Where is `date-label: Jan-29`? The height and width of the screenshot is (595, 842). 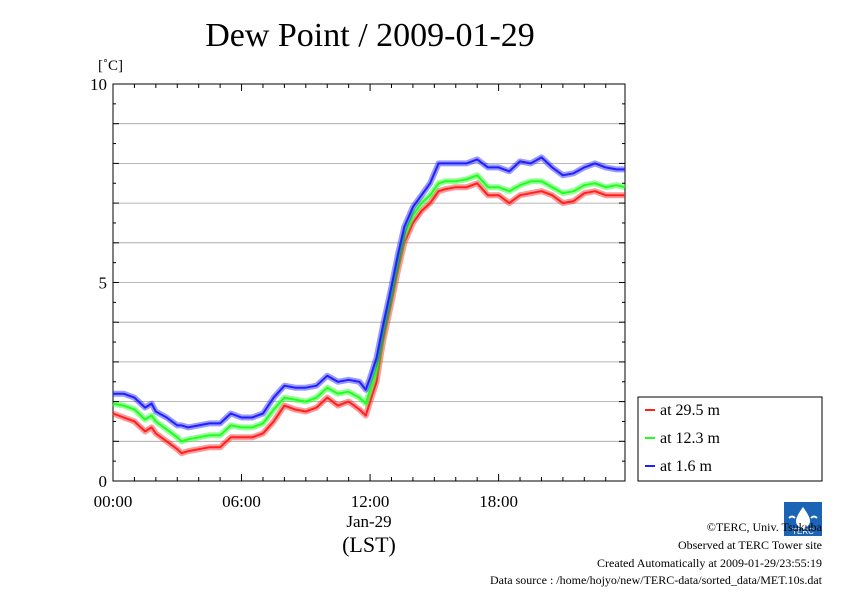 date-label: Jan-29 is located at coordinates (368, 521).